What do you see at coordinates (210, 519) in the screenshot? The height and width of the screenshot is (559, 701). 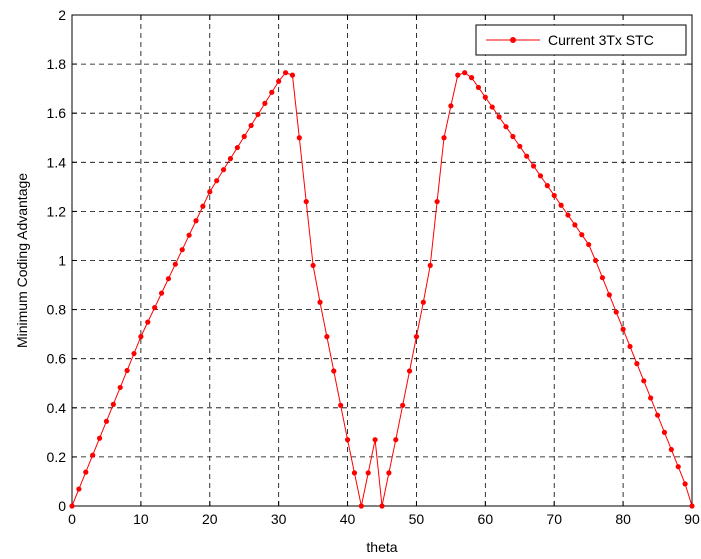 I see `x-tick-label: 20` at bounding box center [210, 519].